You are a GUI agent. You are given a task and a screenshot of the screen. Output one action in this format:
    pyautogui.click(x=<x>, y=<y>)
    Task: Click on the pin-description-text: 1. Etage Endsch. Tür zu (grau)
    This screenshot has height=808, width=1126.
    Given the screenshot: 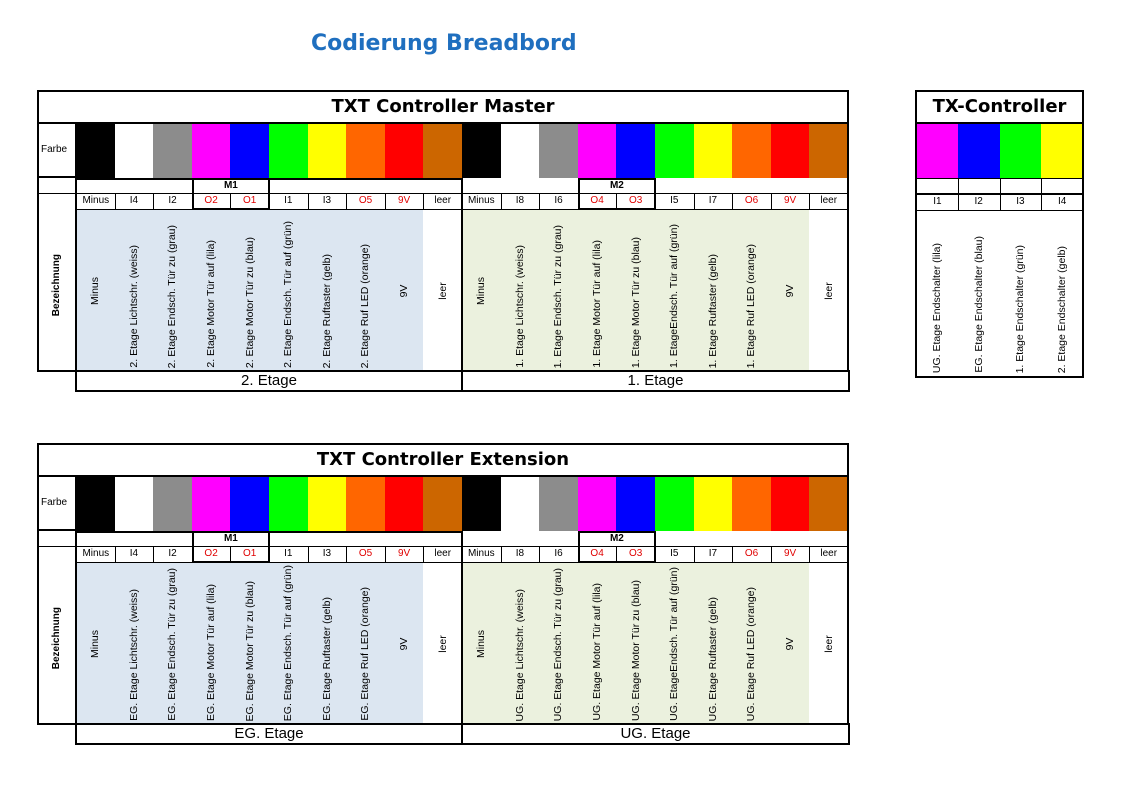 What is the action you would take?
    pyautogui.click(x=558, y=296)
    